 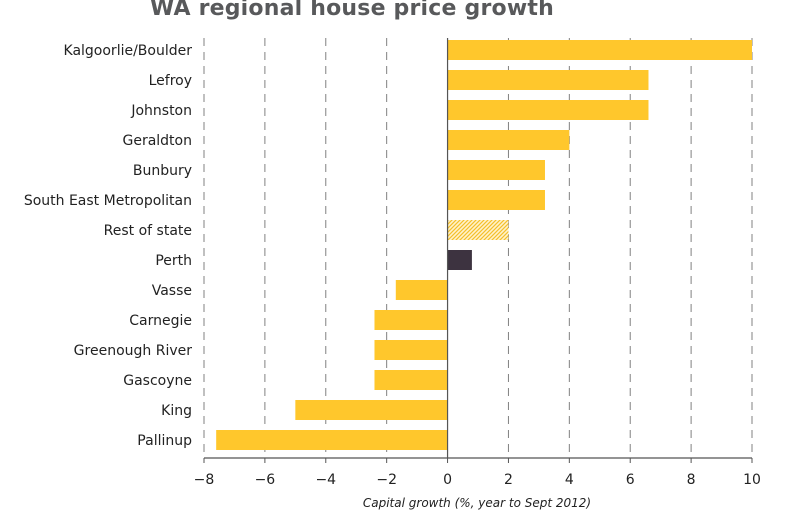 What do you see at coordinates (447, 480) in the screenshot?
I see `x-tick-label: 0` at bounding box center [447, 480].